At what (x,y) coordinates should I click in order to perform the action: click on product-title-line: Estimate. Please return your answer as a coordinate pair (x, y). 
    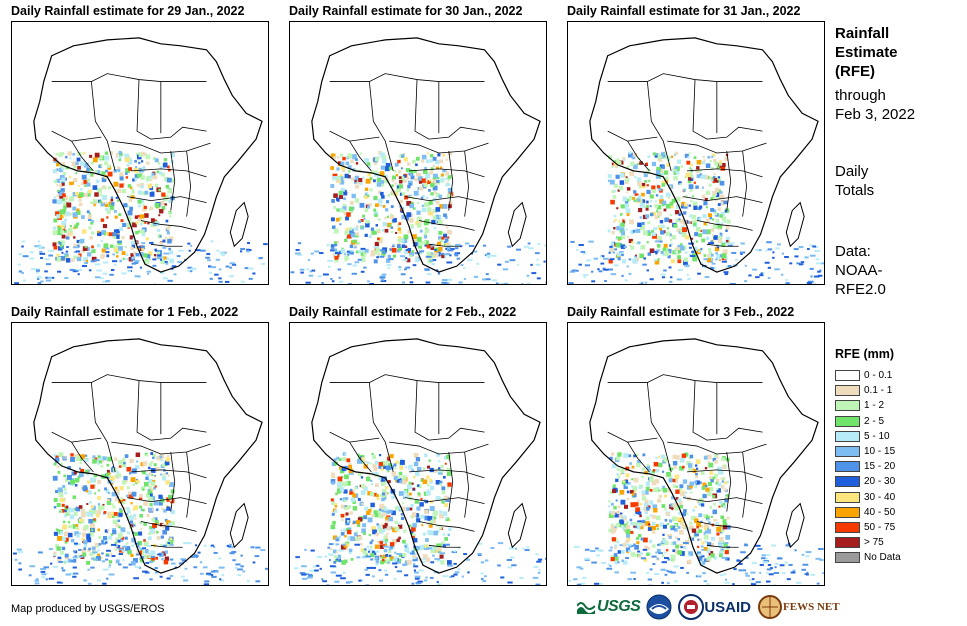
    Looking at the image, I should click on (866, 52).